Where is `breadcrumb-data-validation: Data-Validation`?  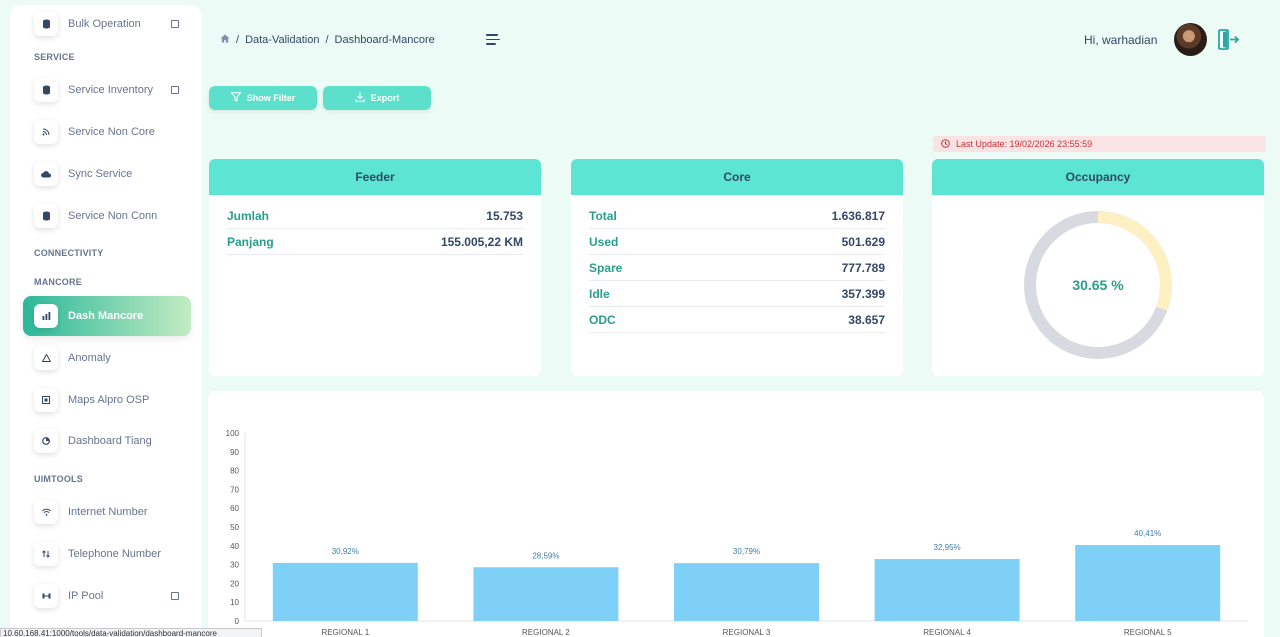 breadcrumb-data-validation: Data-Validation is located at coordinates (282, 40).